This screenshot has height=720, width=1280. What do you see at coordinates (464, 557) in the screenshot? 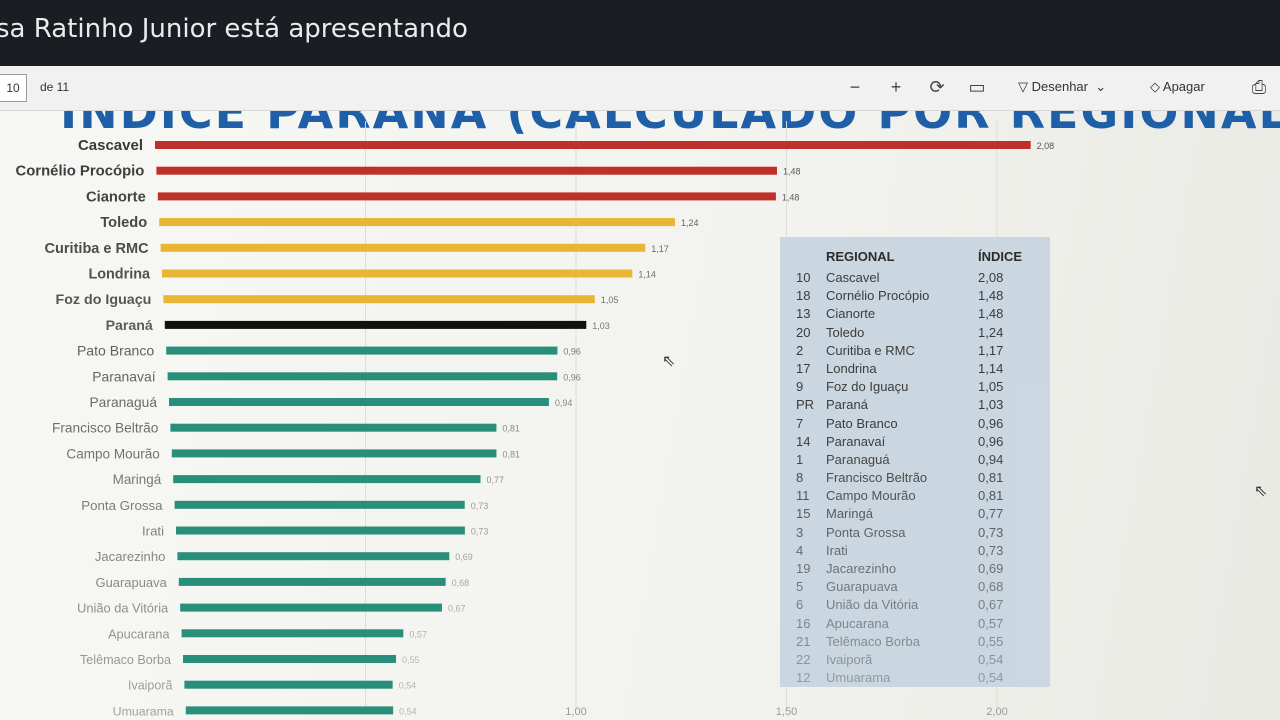
I see `value-label: 0,69` at bounding box center [464, 557].